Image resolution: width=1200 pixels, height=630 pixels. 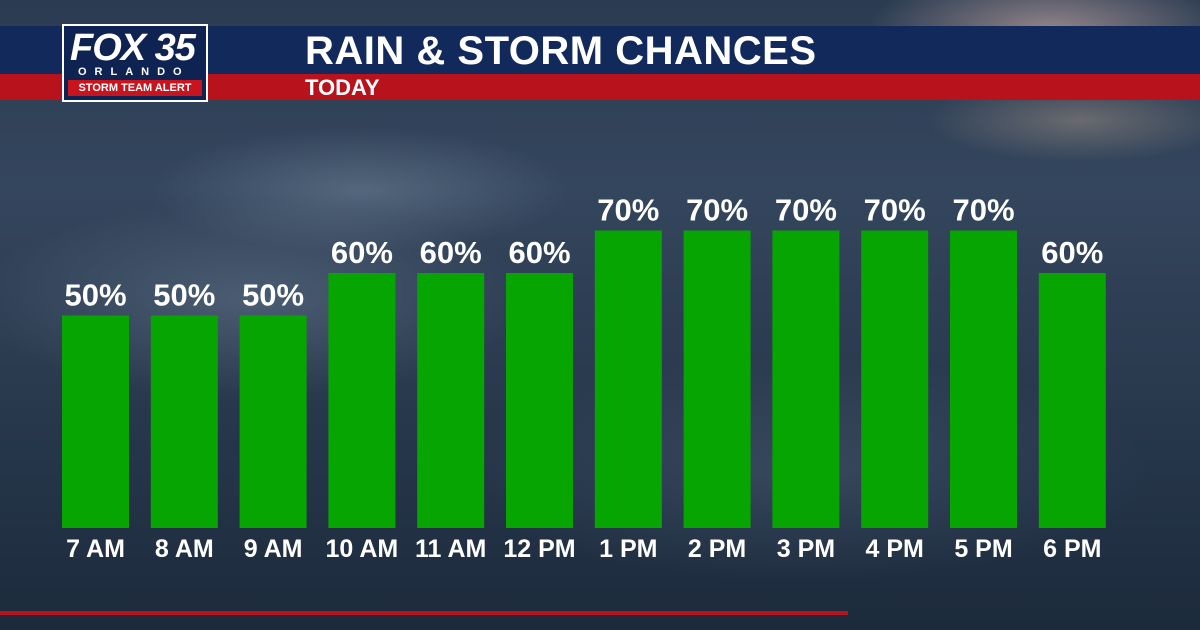 What do you see at coordinates (539, 549) in the screenshot?
I see `x-tick-label: 12 PM` at bounding box center [539, 549].